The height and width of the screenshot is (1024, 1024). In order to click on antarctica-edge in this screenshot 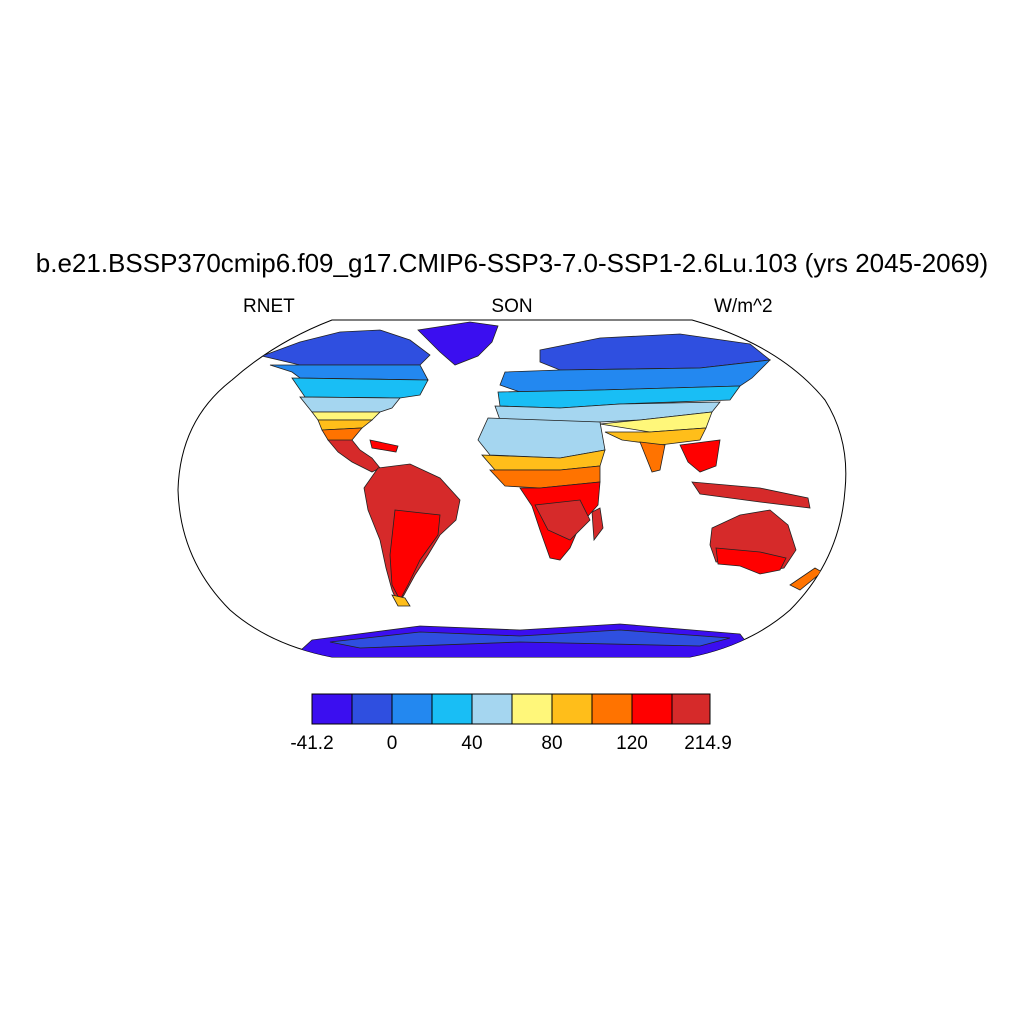, I will do `click(530, 639)`.